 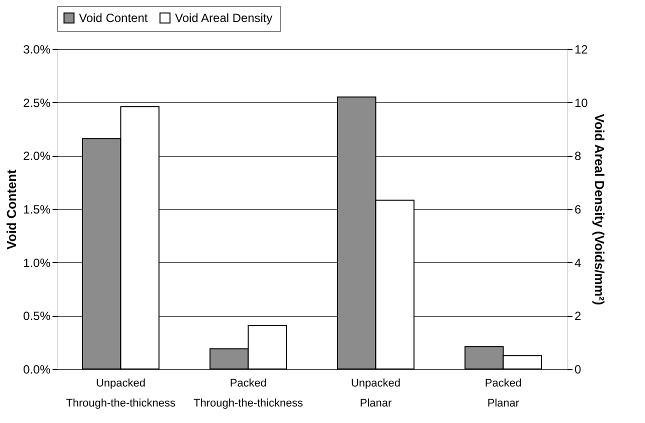 I want to click on legend-label: Void Content, so click(x=113, y=18).